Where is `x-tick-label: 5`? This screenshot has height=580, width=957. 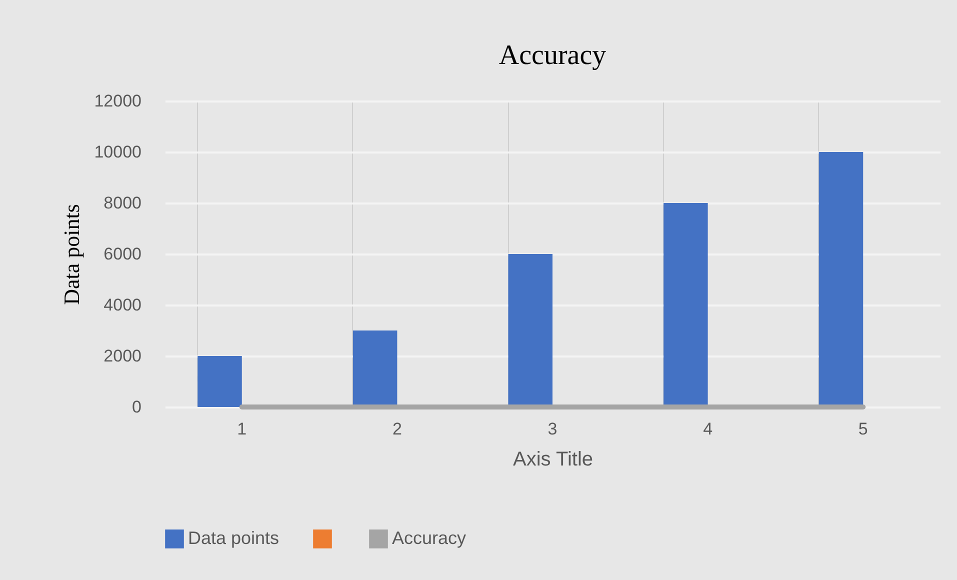 x-tick-label: 5 is located at coordinates (863, 429).